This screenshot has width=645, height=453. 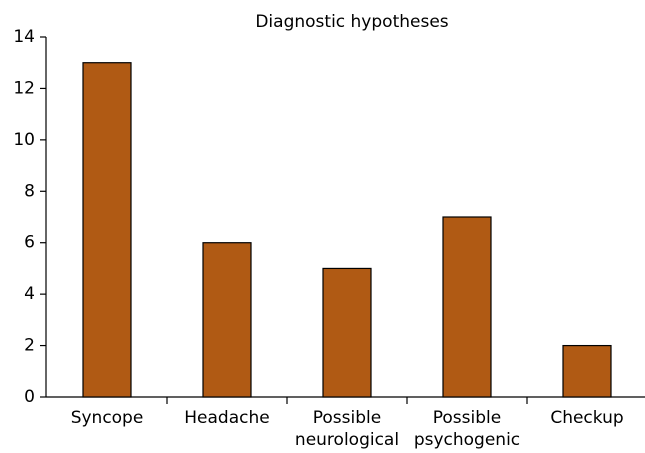 What do you see at coordinates (24, 37) in the screenshot?
I see `y-tick-label: 14` at bounding box center [24, 37].